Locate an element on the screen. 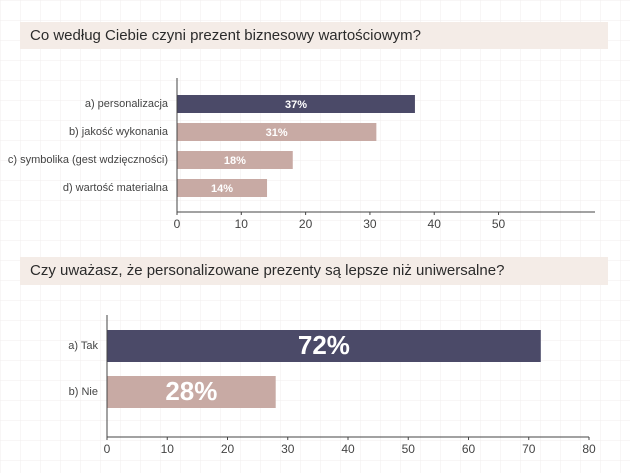  x-tick-label: 80 is located at coordinates (589, 449).